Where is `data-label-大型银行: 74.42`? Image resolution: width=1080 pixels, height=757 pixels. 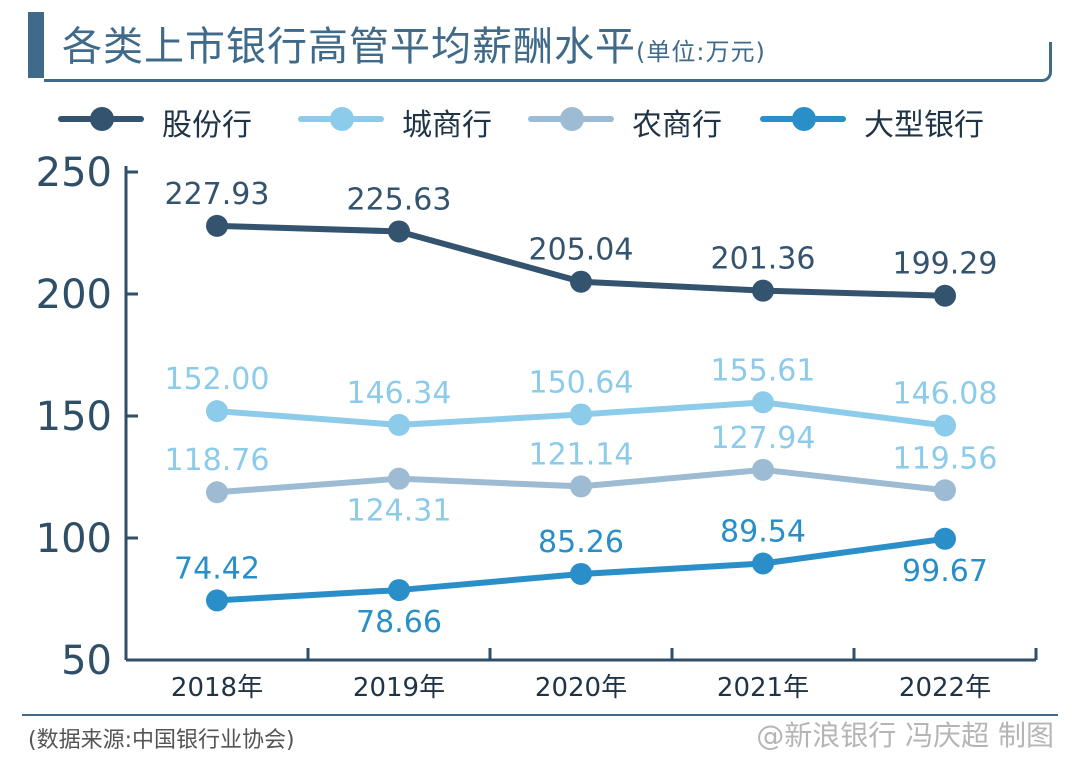
data-label-大型银行: 74.42 is located at coordinates (217, 568).